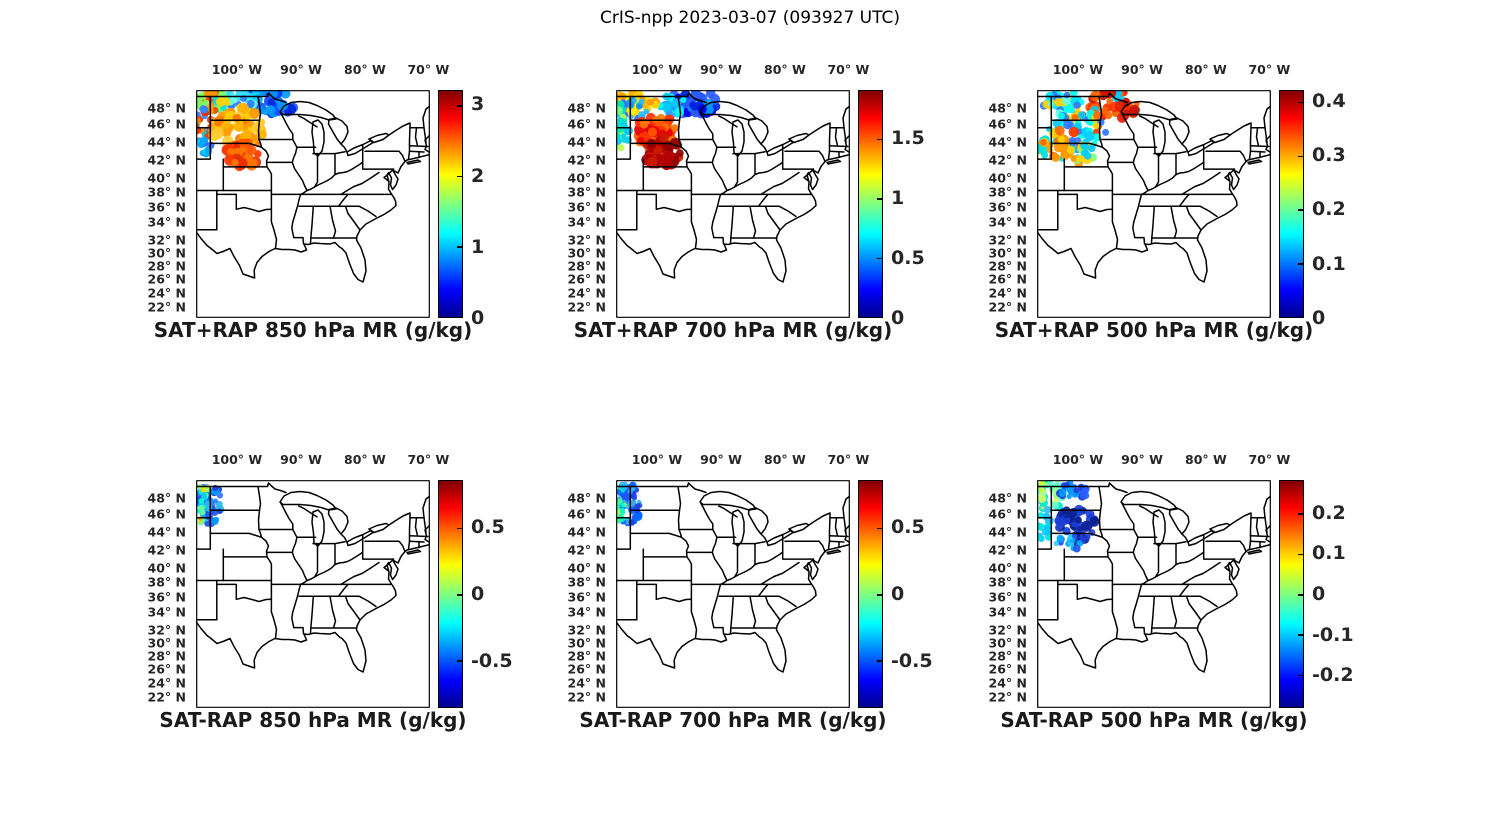 The image size is (1500, 825). What do you see at coordinates (586, 697) in the screenshot?
I see `lat-tick-label: 22° N` at bounding box center [586, 697].